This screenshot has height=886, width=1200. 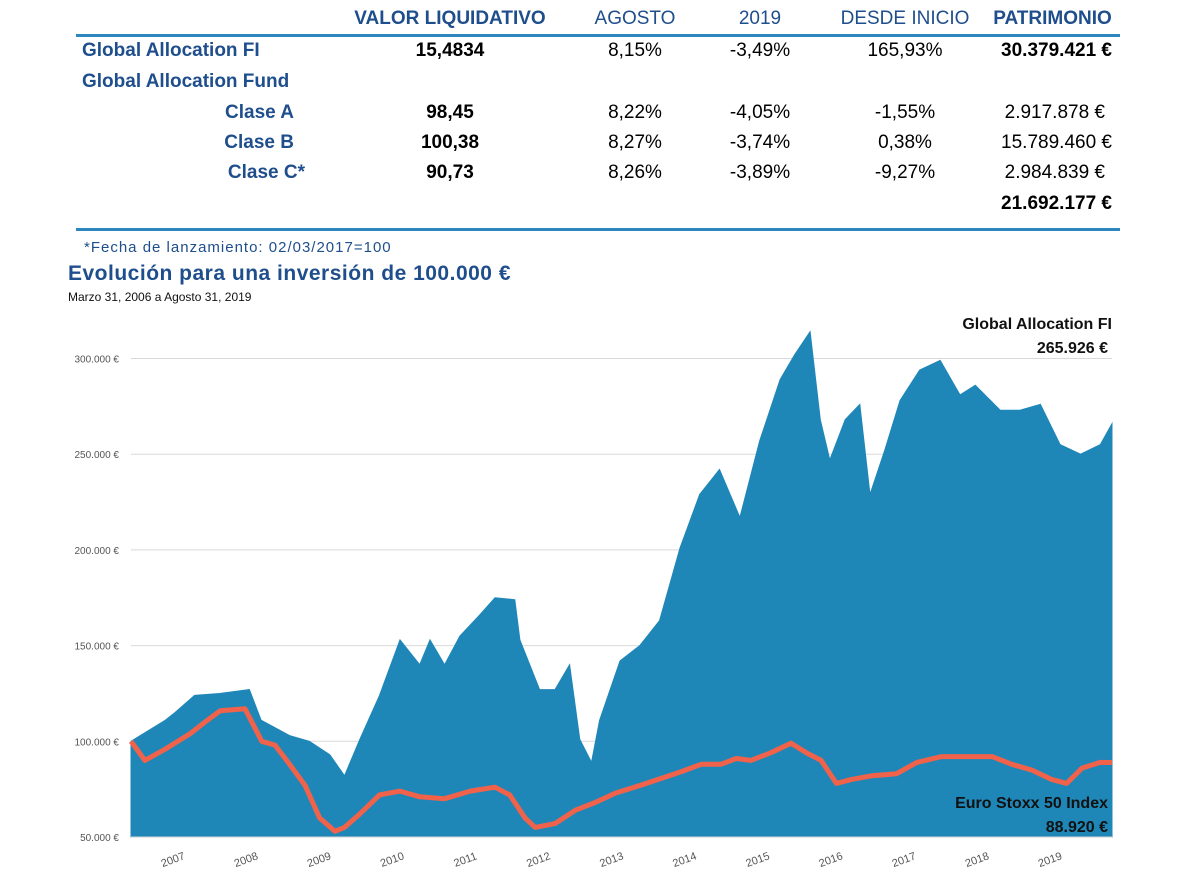 What do you see at coordinates (173, 860) in the screenshot?
I see `x-tick-label: 2007` at bounding box center [173, 860].